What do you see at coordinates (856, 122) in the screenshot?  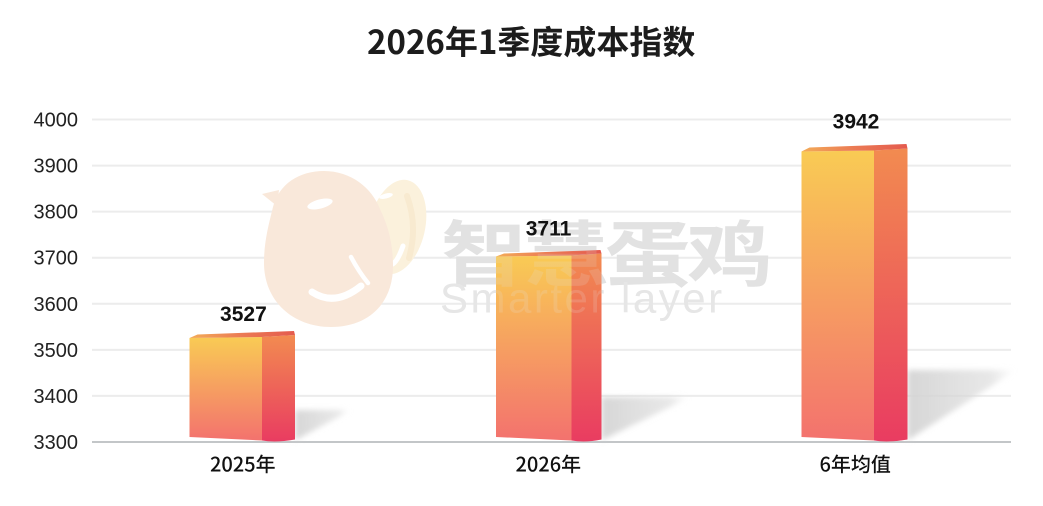 I see `svg-text: 3942` at bounding box center [856, 122].